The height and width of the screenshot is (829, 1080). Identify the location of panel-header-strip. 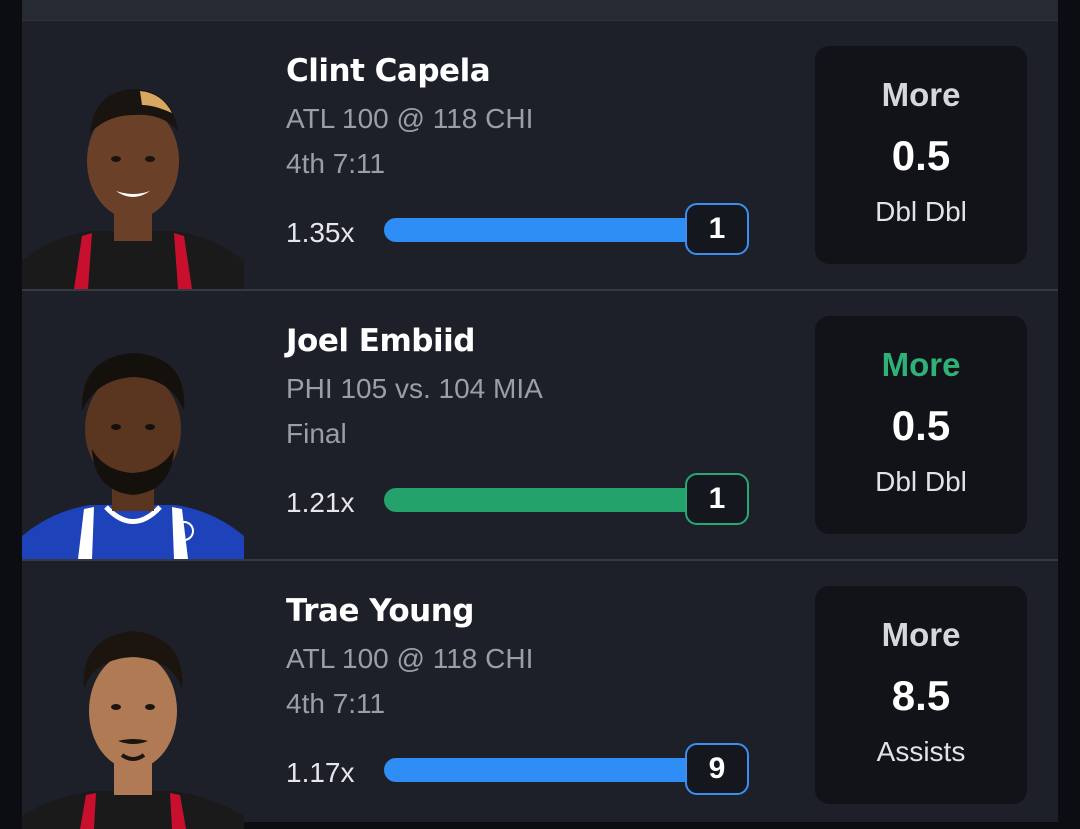
(540, 10).